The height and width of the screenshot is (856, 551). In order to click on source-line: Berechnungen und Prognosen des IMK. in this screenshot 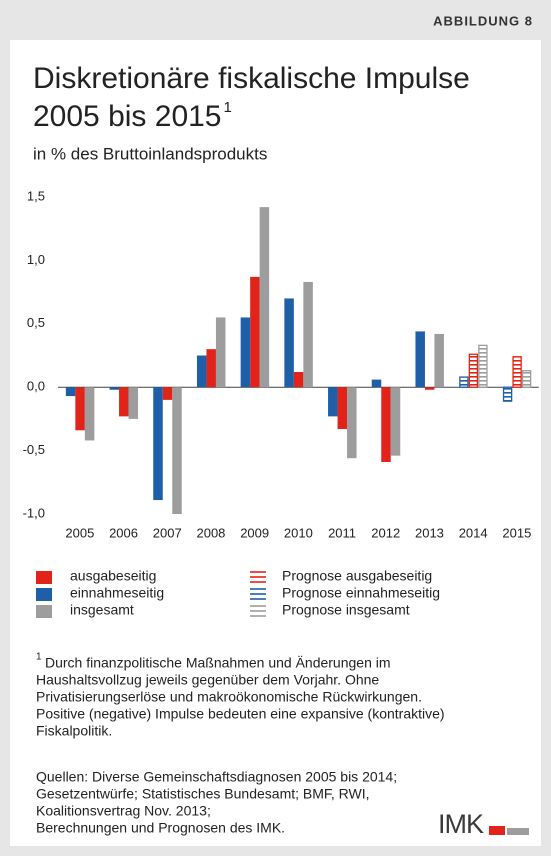, I will do `click(160, 828)`.